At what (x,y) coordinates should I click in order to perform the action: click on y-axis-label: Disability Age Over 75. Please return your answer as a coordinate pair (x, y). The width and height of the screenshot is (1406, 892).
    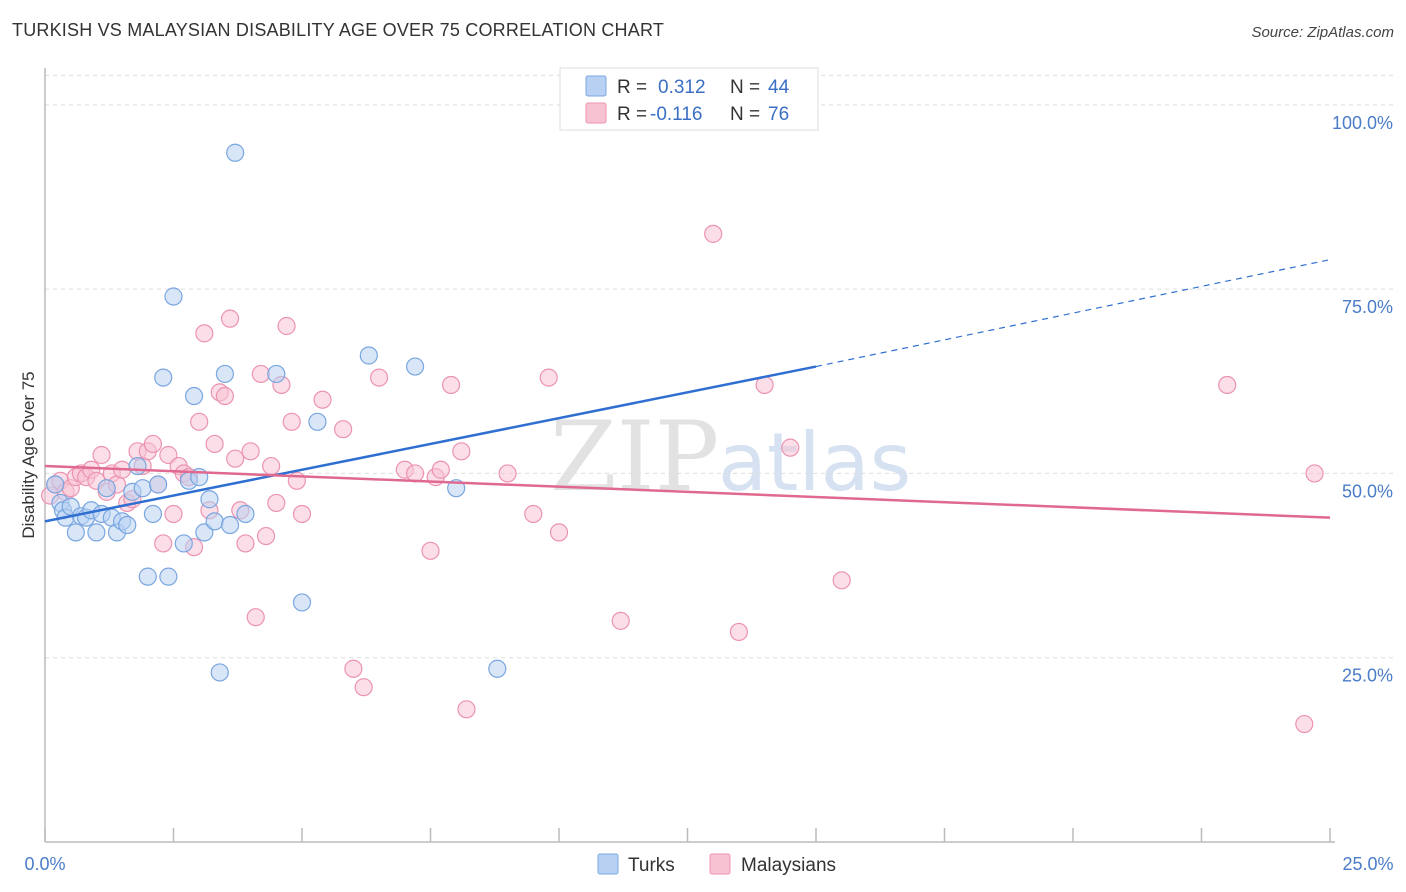
    Looking at the image, I should click on (28, 454).